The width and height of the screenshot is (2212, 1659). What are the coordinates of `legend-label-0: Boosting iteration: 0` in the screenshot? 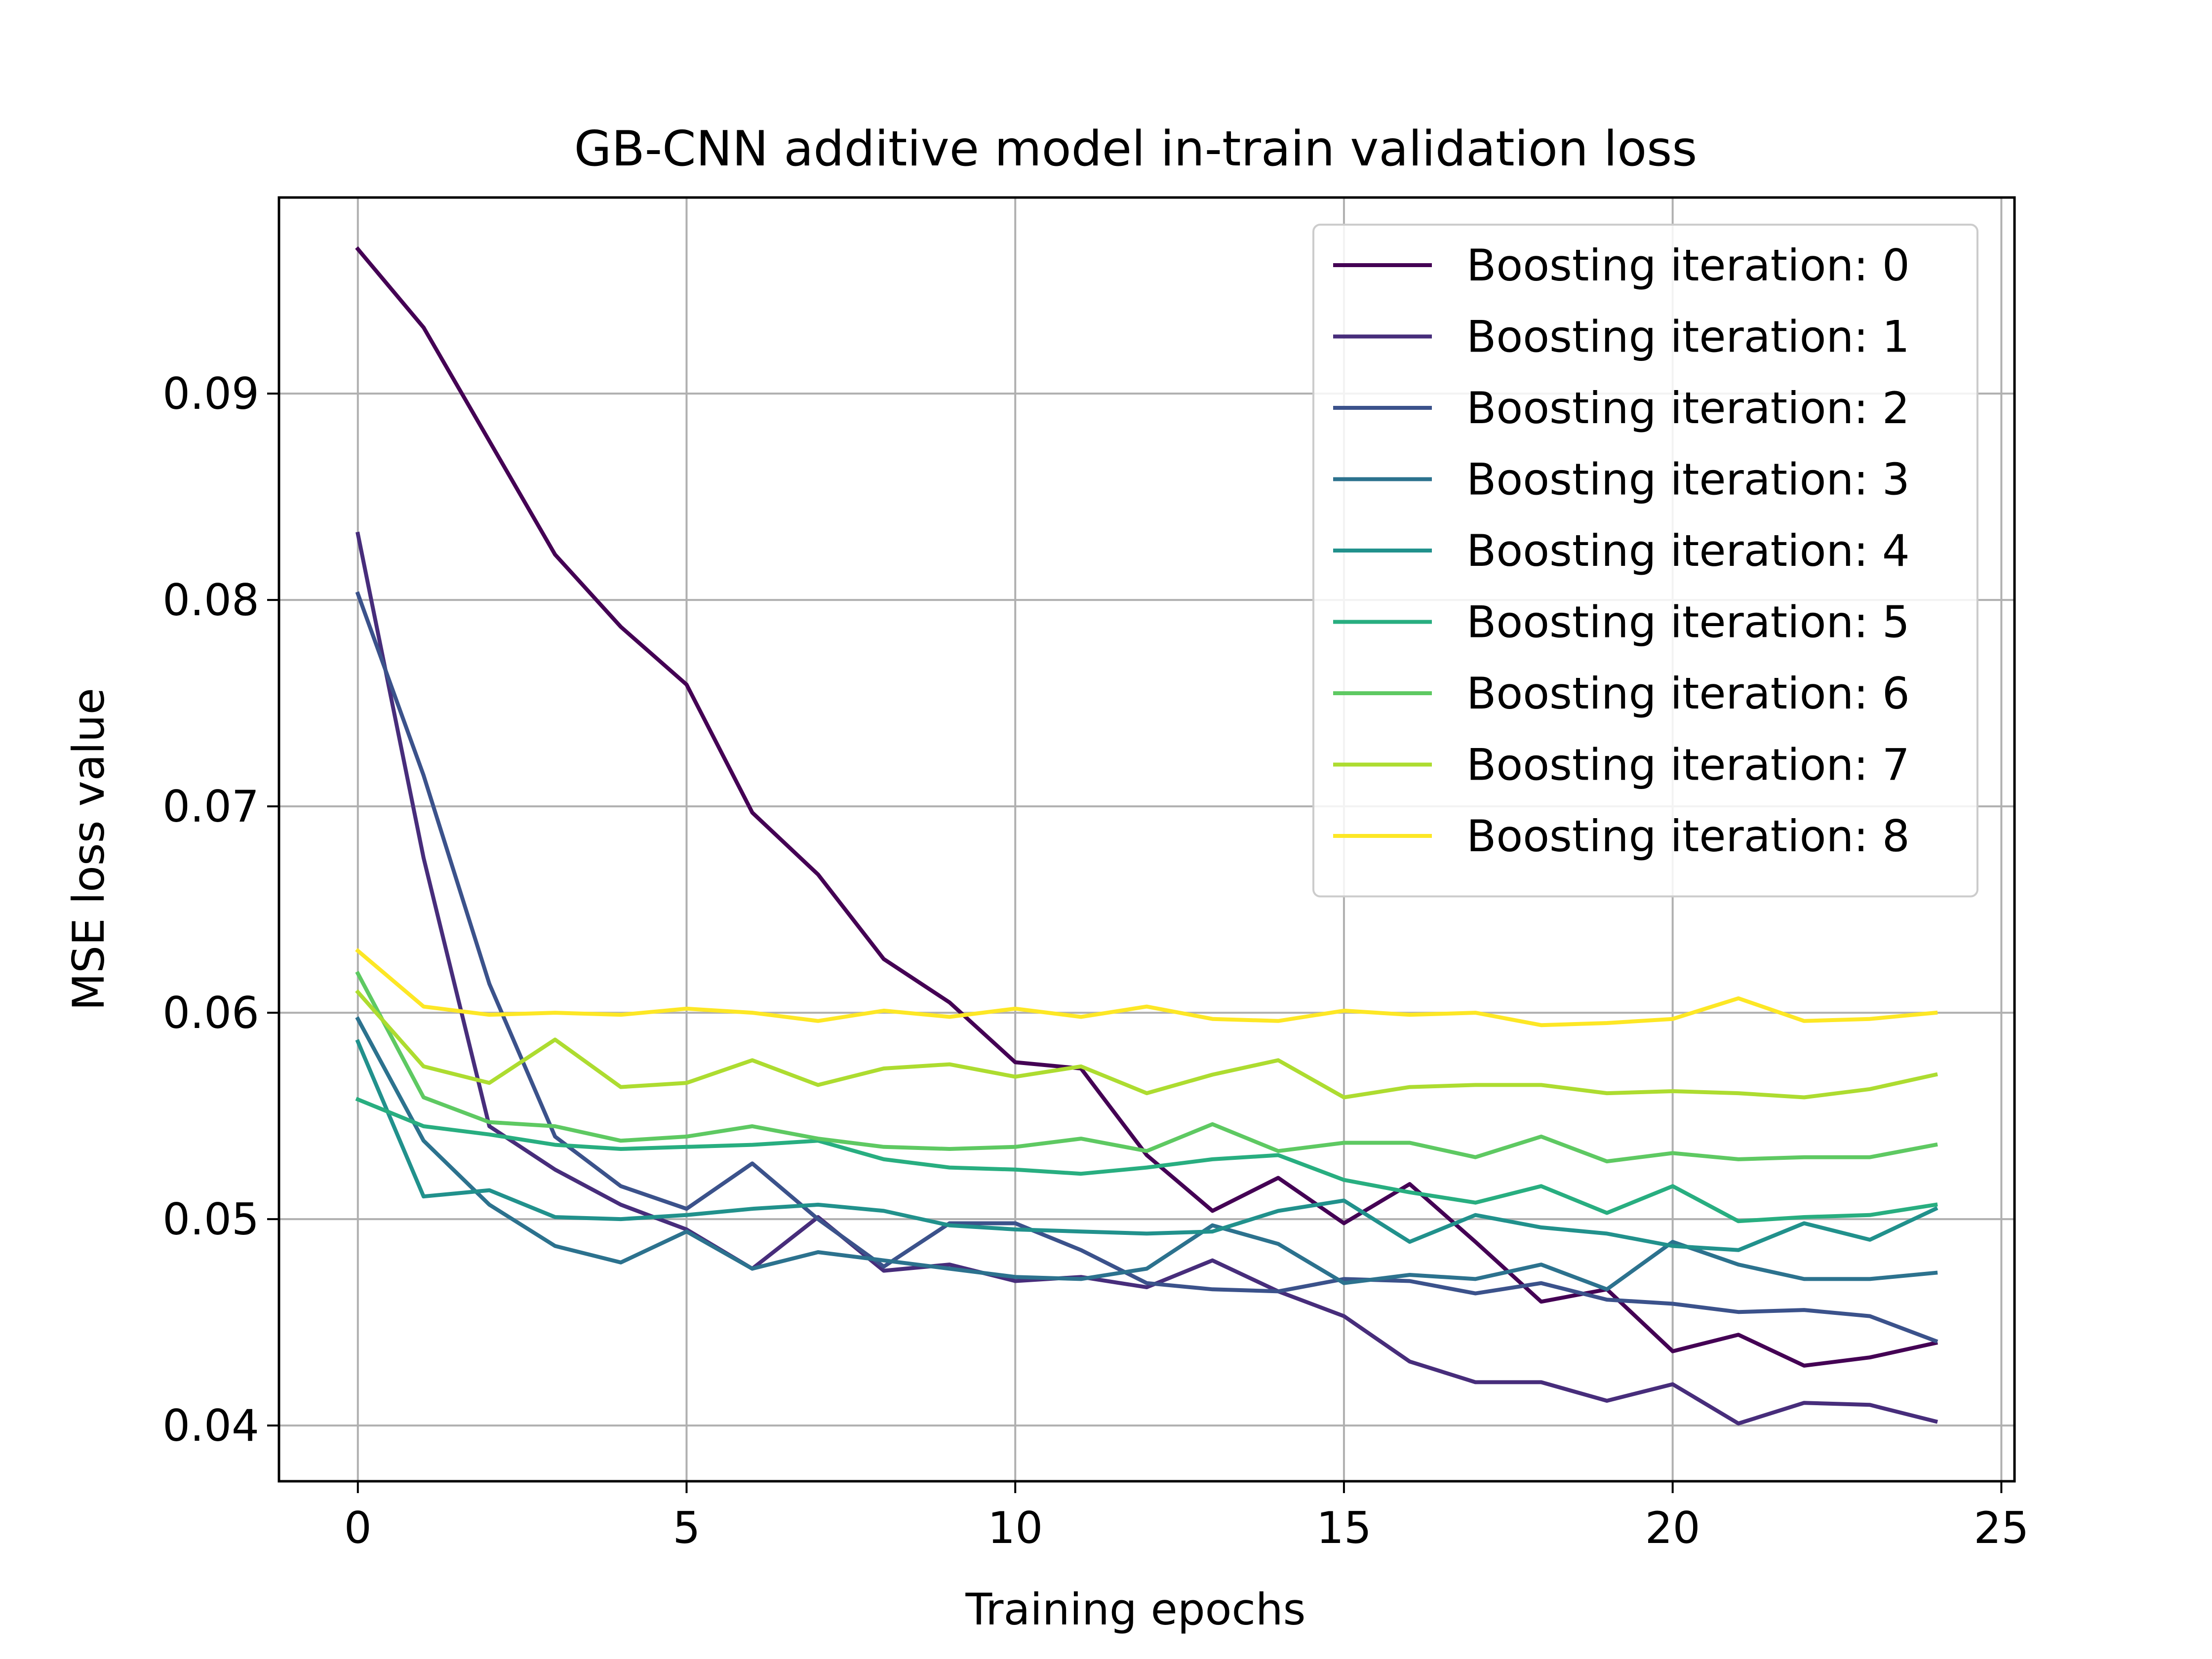 It's located at (1688, 266).